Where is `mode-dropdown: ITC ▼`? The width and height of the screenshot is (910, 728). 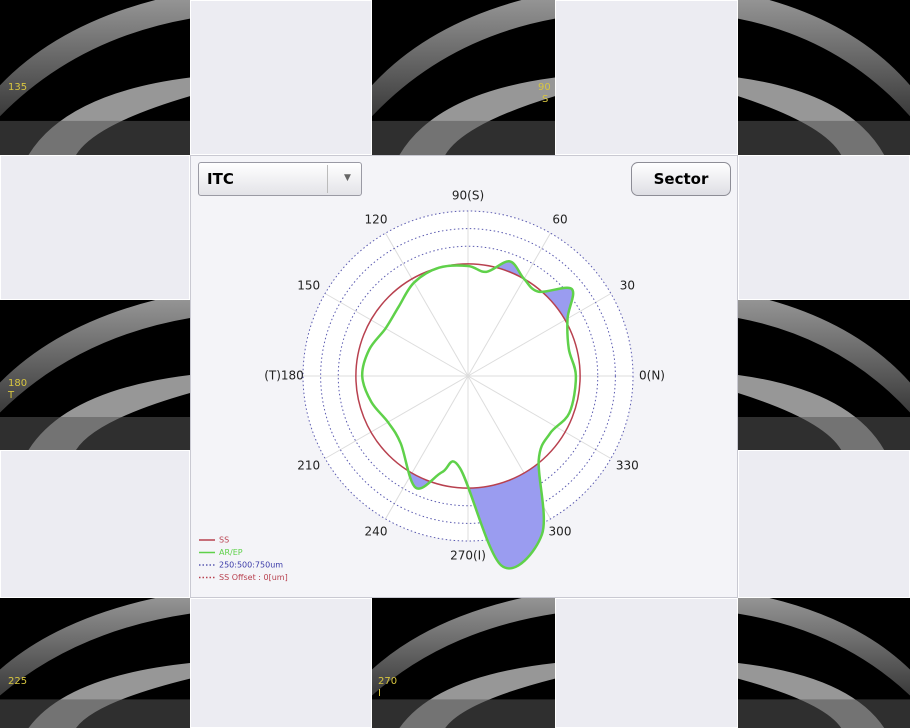
mode-dropdown: ITC ▼ is located at coordinates (280, 179).